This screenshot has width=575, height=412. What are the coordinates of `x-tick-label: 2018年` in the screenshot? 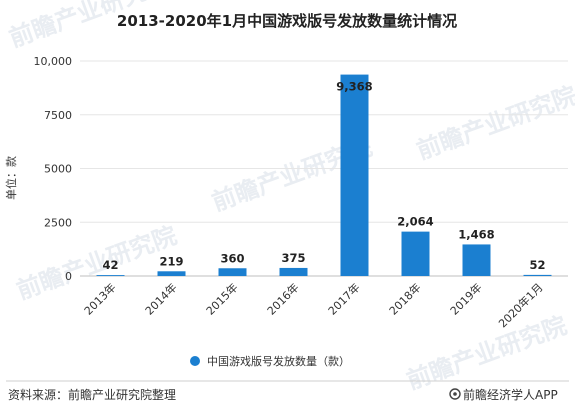 It's located at (404, 298).